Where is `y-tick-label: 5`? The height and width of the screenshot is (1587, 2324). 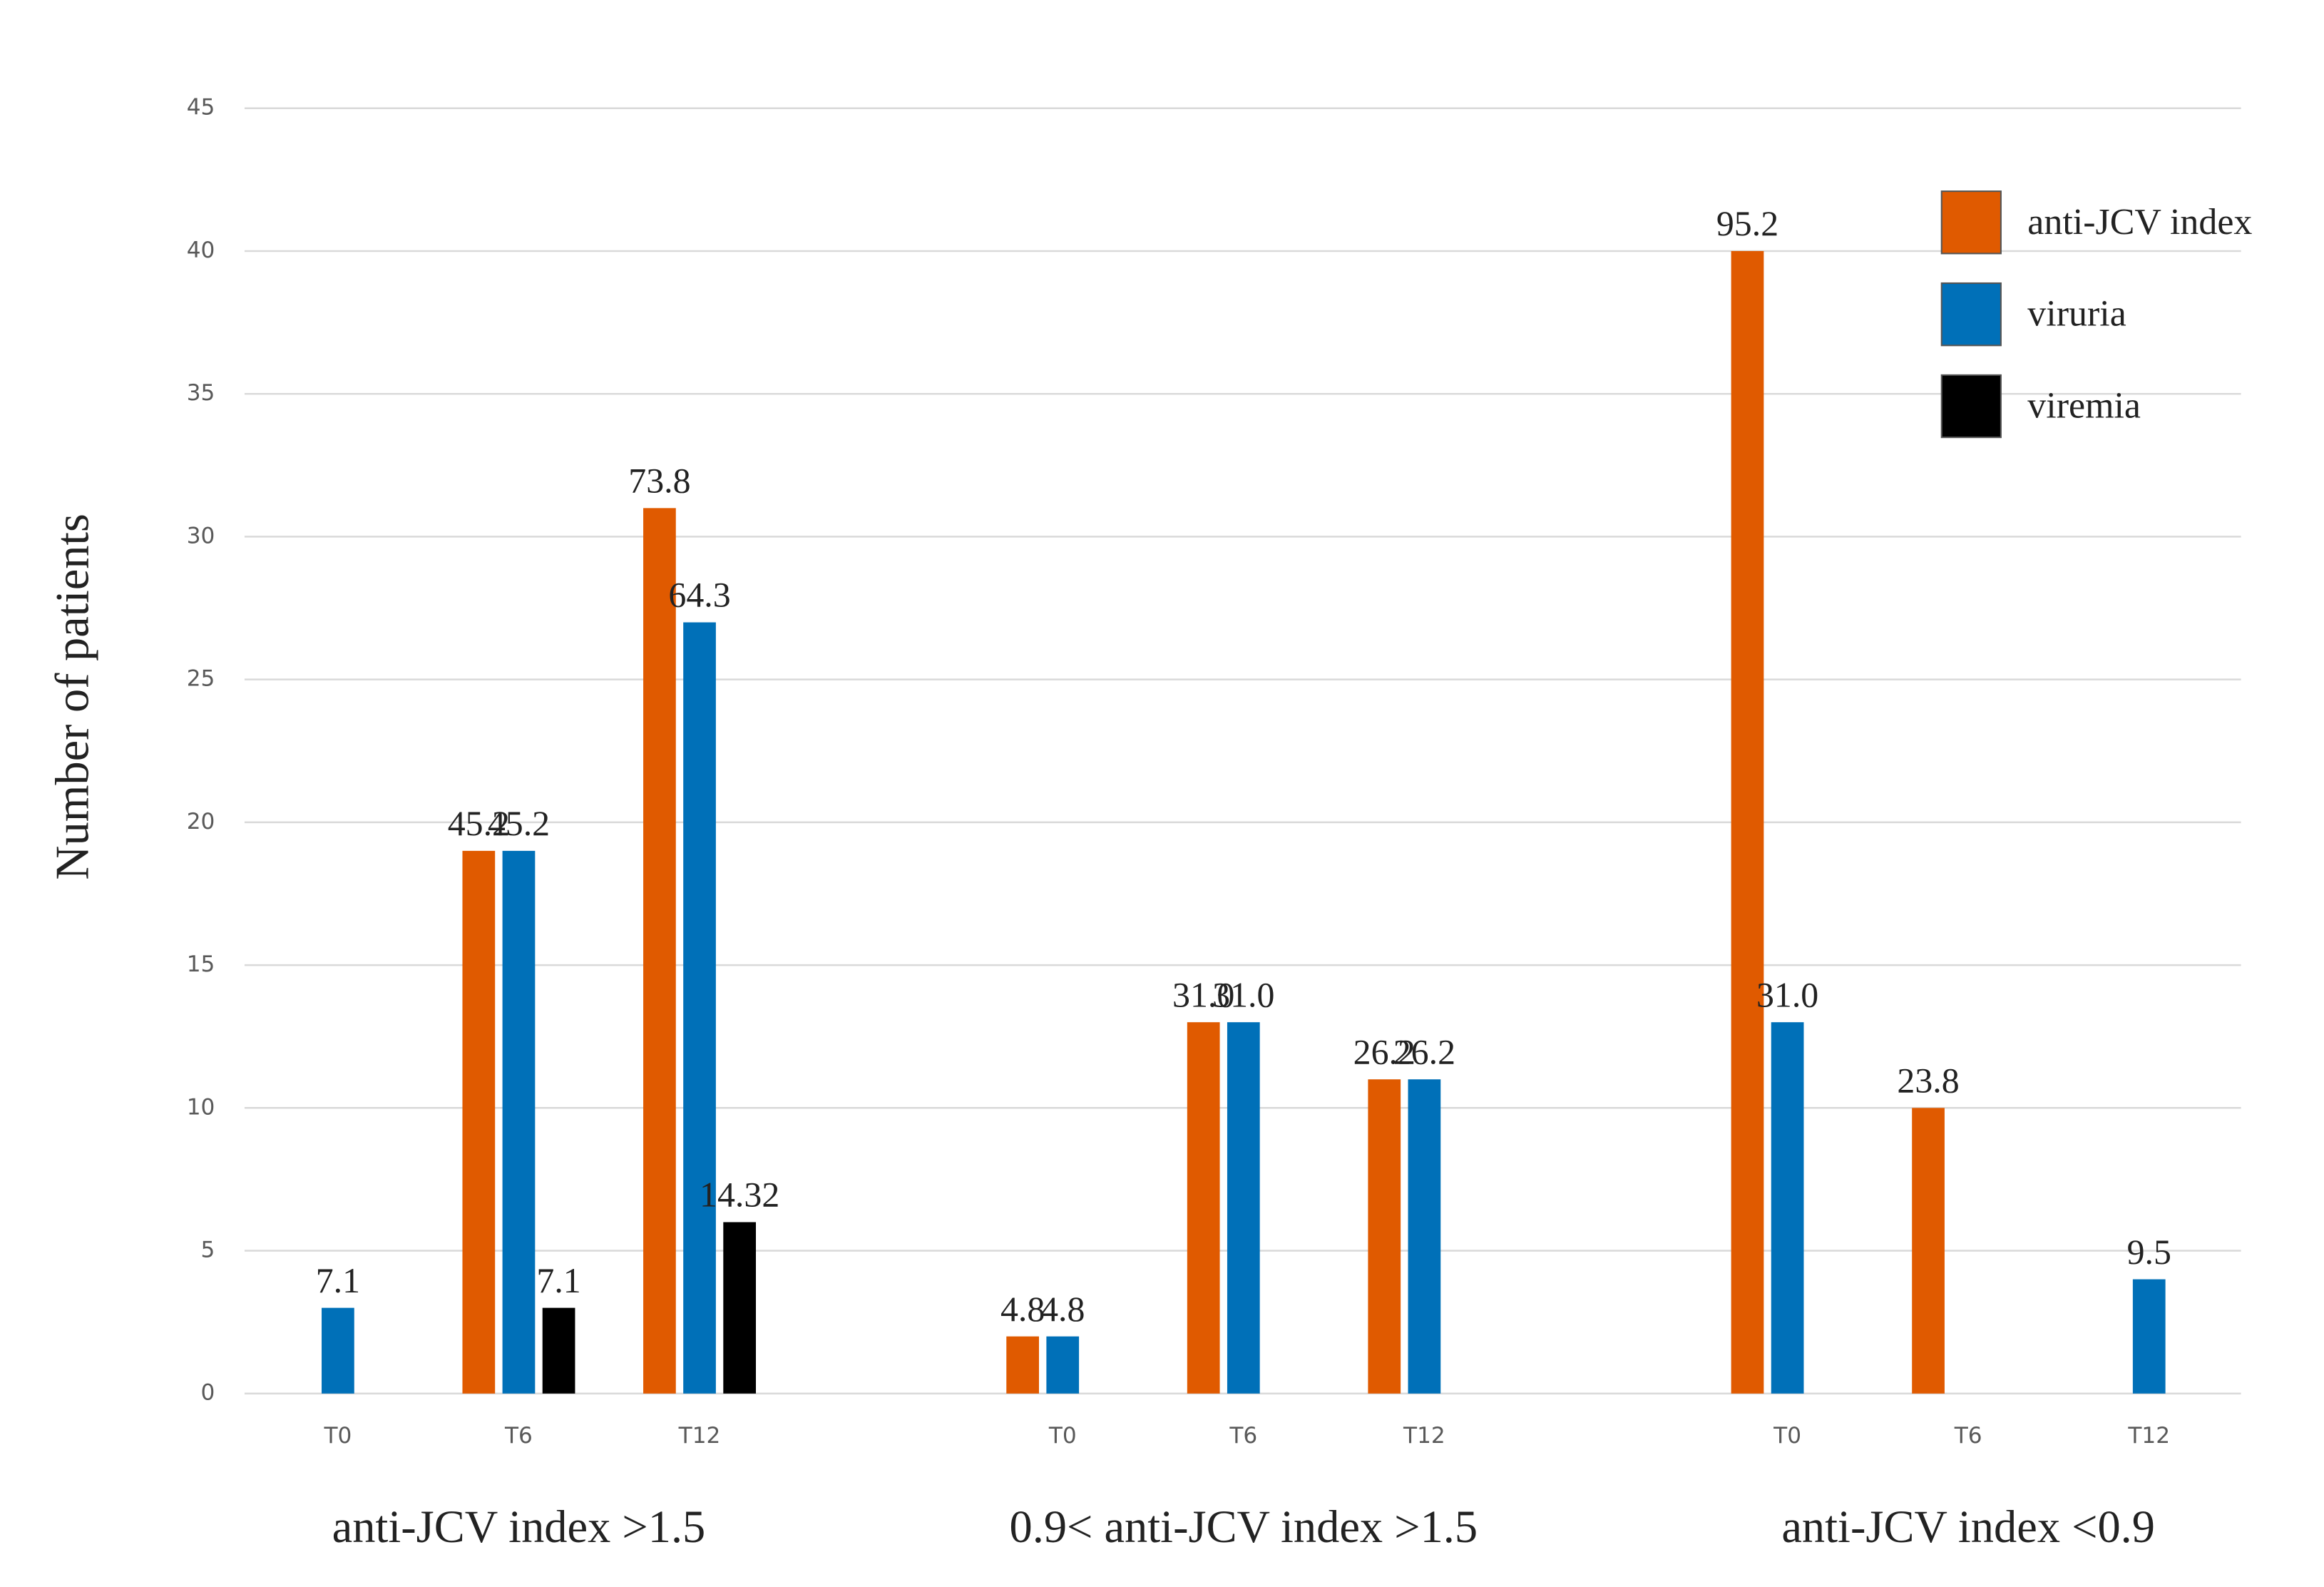
y-tick-label: 5 is located at coordinates (208, 1250).